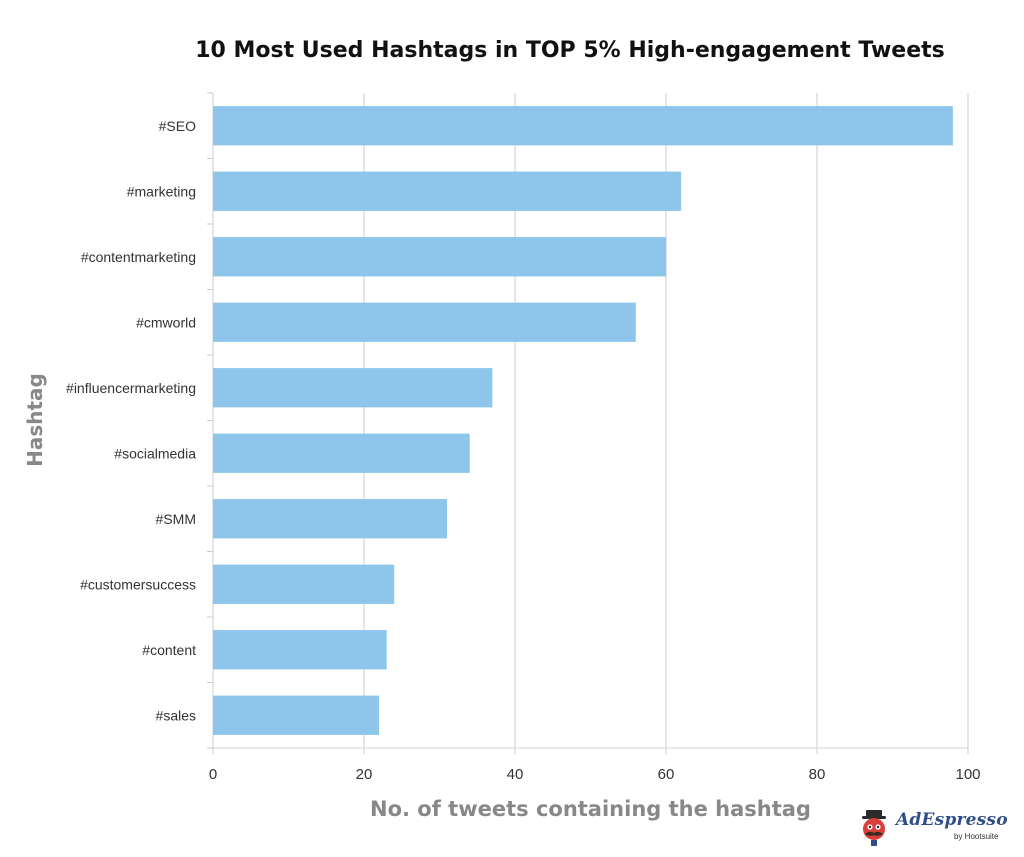  Describe the element at coordinates (166, 322) in the screenshot. I see `category-label: #cmworld` at that location.